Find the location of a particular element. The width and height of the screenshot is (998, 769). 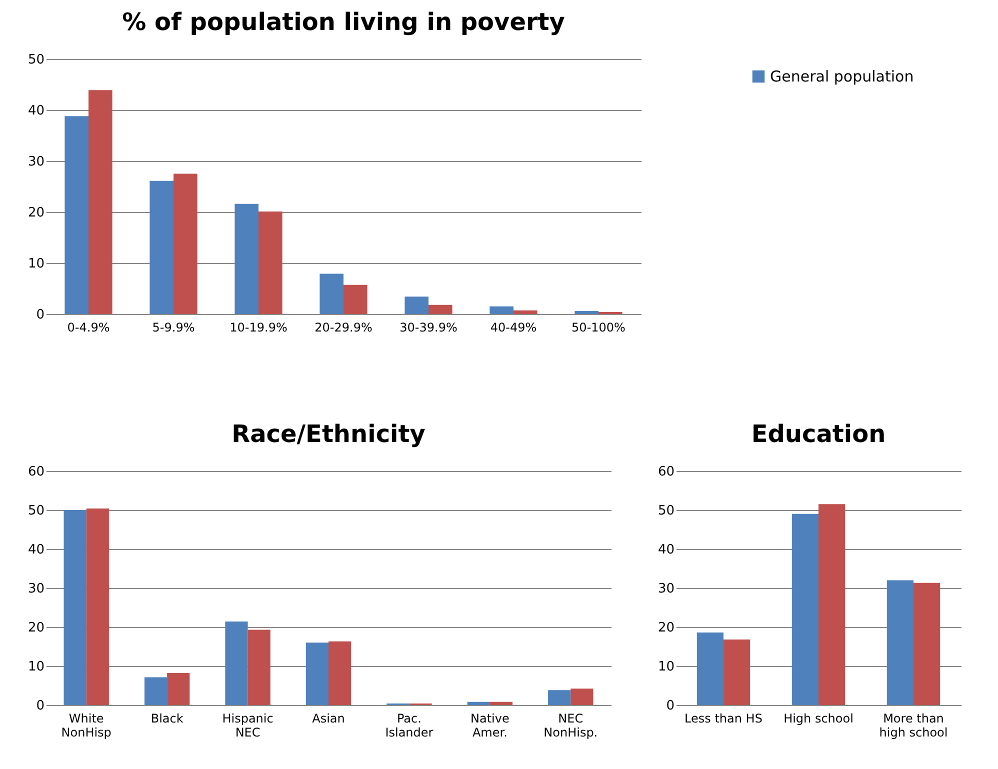

x-tick-label: 10-19.9% is located at coordinates (259, 327).